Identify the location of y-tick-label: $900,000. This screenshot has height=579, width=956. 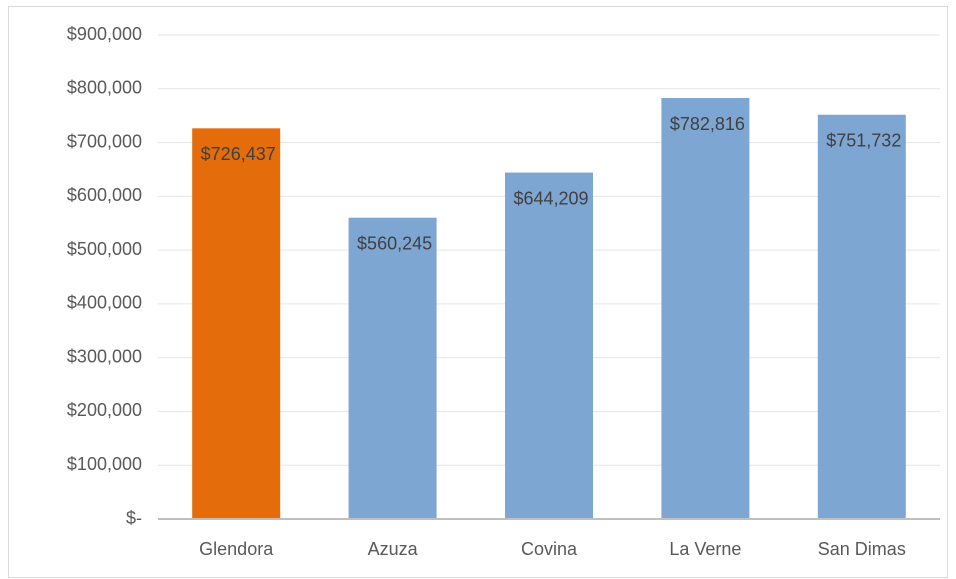
(104, 34).